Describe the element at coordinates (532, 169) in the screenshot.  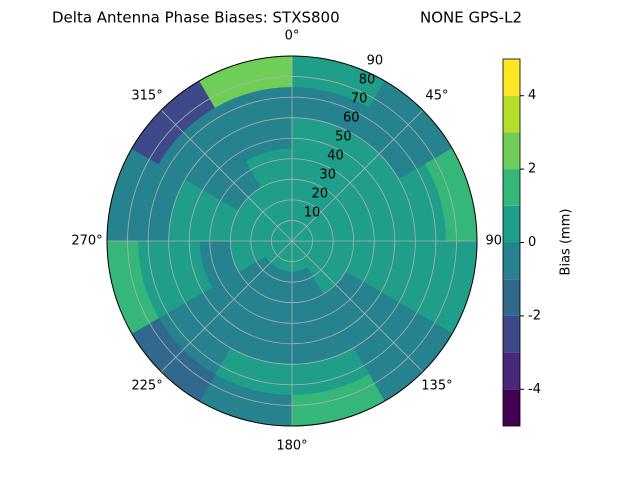
I see `colorbar-tick-label: 2` at that location.